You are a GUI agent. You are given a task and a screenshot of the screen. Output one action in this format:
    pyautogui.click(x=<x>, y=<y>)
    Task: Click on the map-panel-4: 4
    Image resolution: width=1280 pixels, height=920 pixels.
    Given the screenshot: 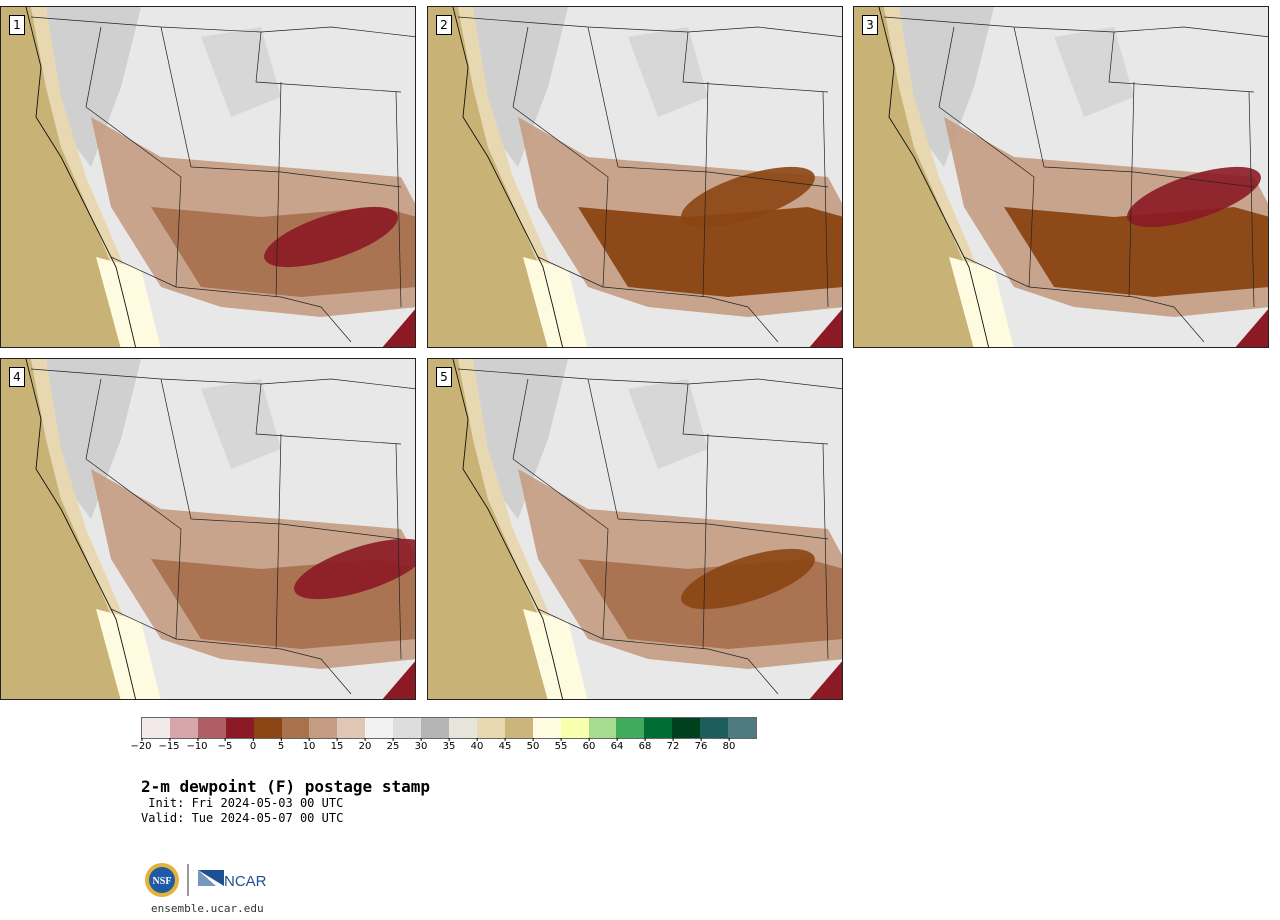 What is the action you would take?
    pyautogui.click(x=208, y=529)
    